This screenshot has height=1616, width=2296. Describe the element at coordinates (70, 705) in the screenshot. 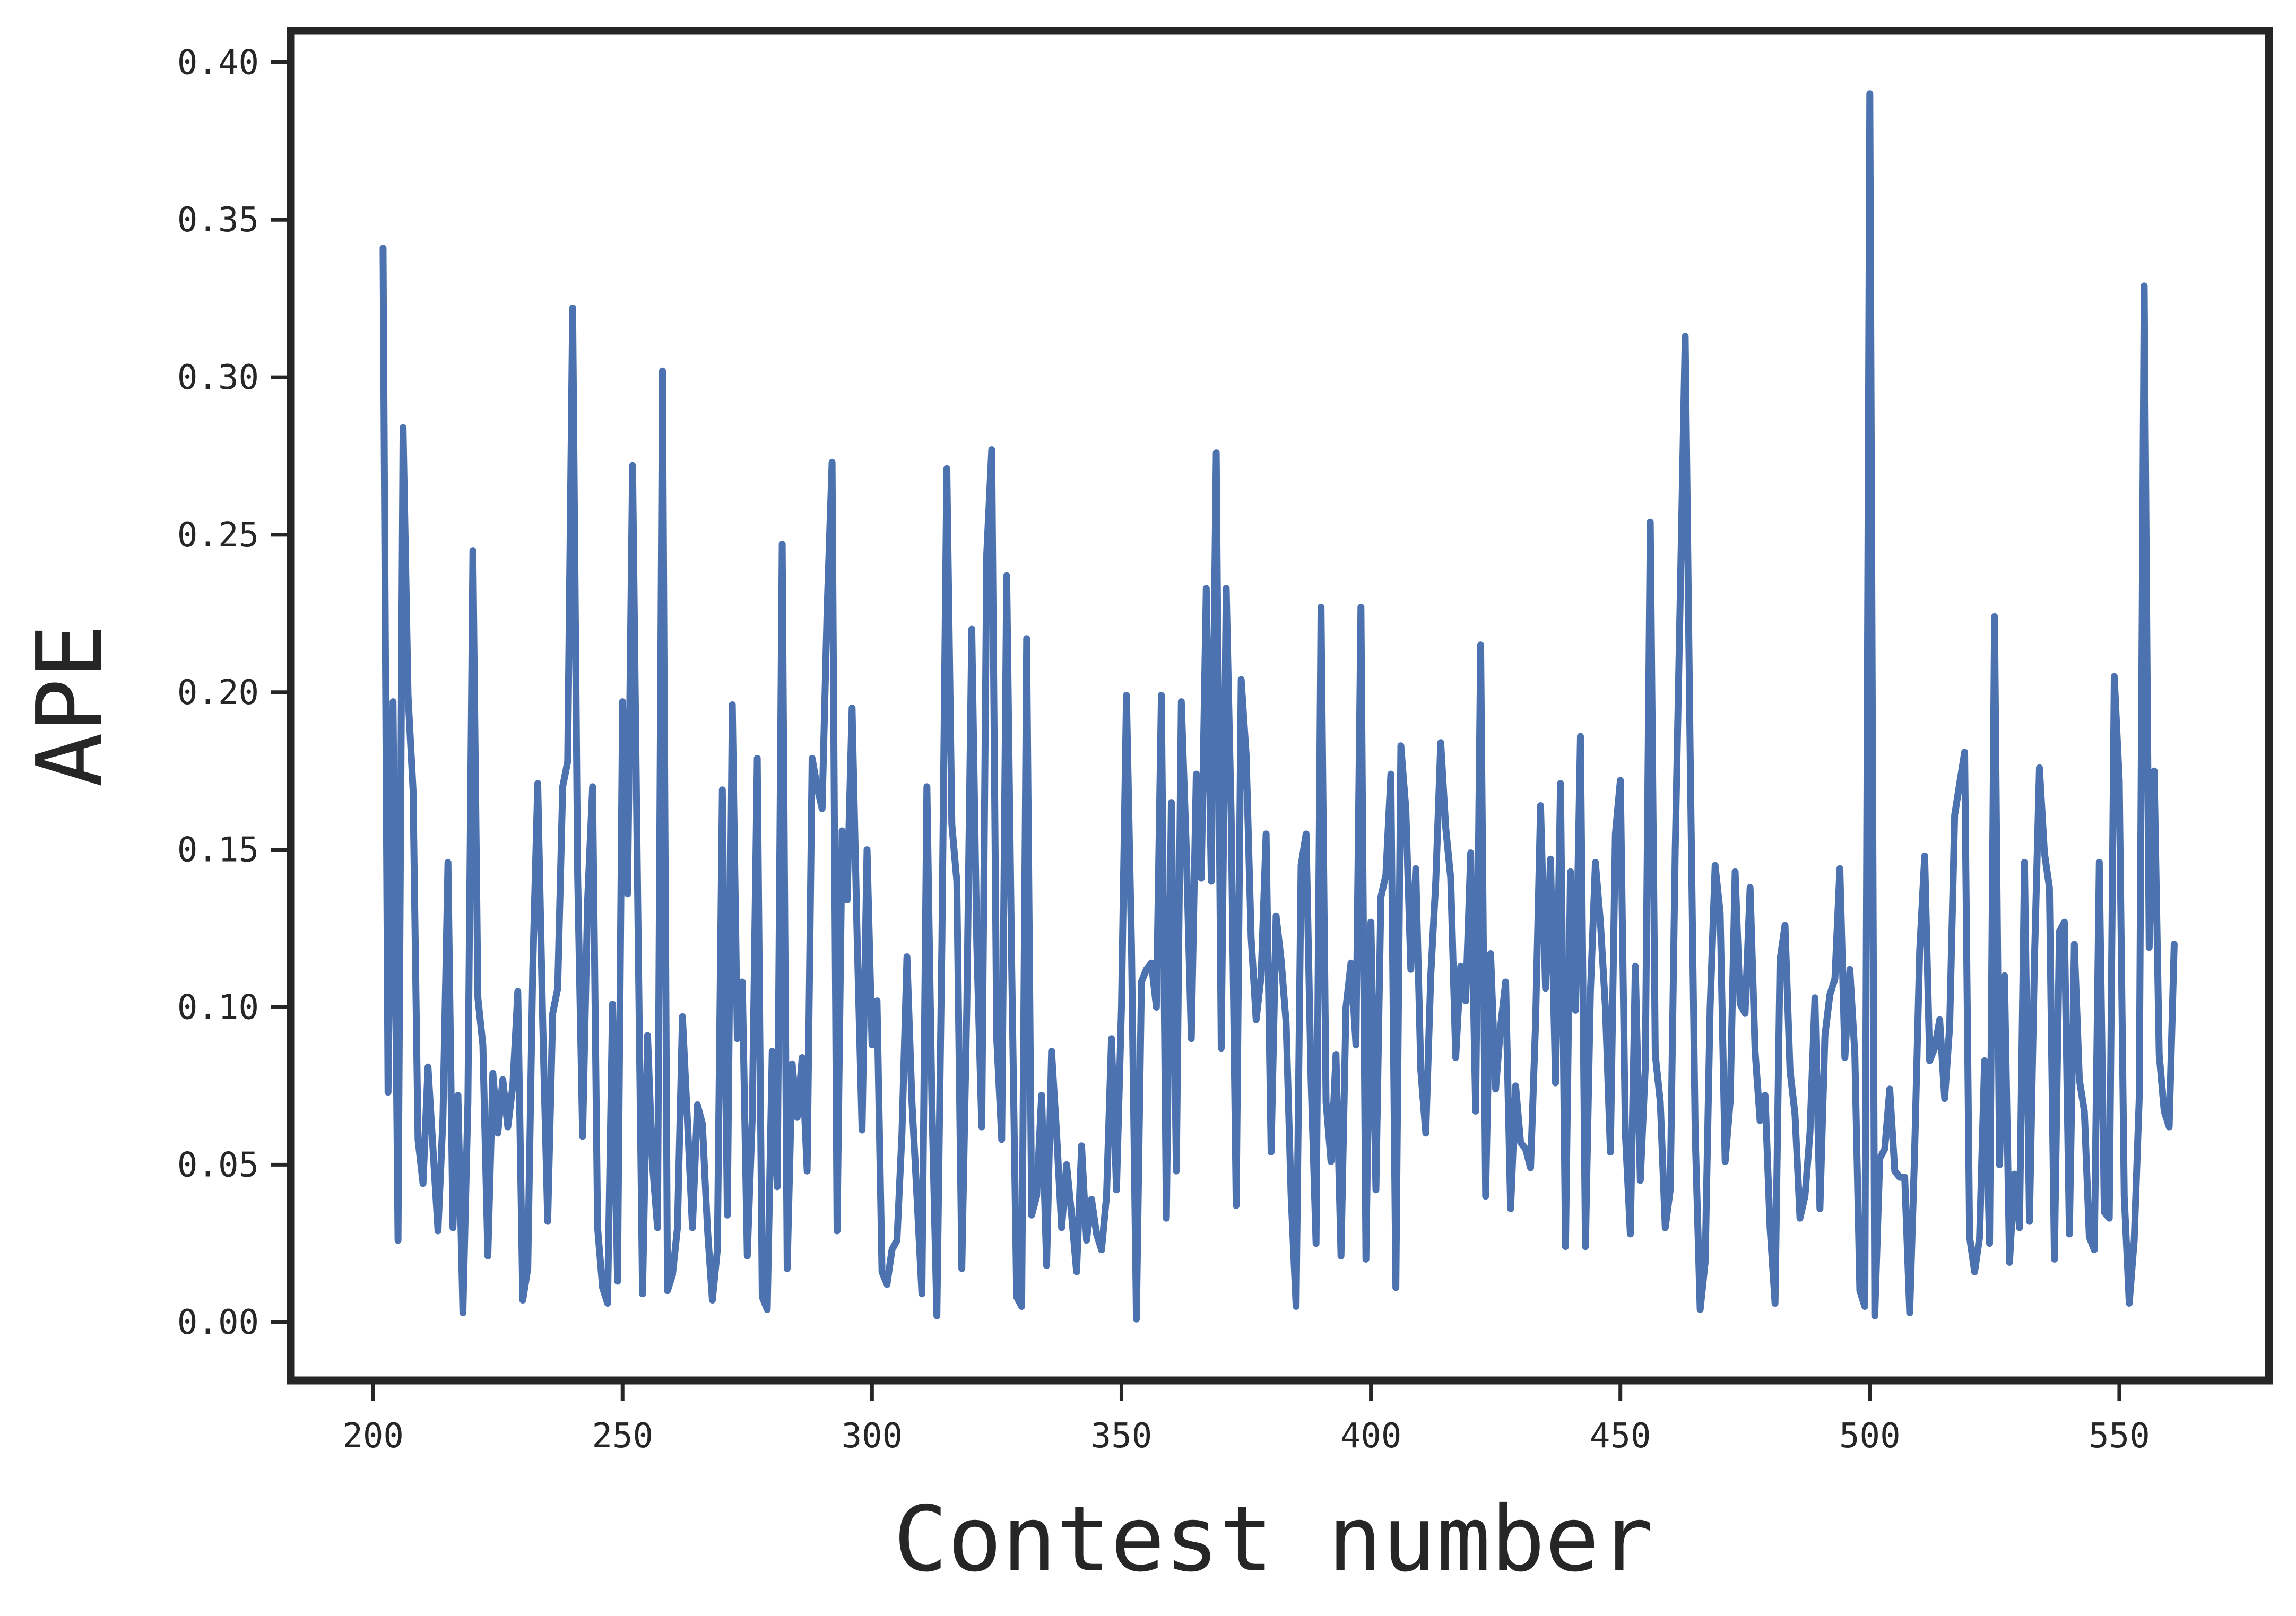

I see `y-axis-title: APE` at that location.